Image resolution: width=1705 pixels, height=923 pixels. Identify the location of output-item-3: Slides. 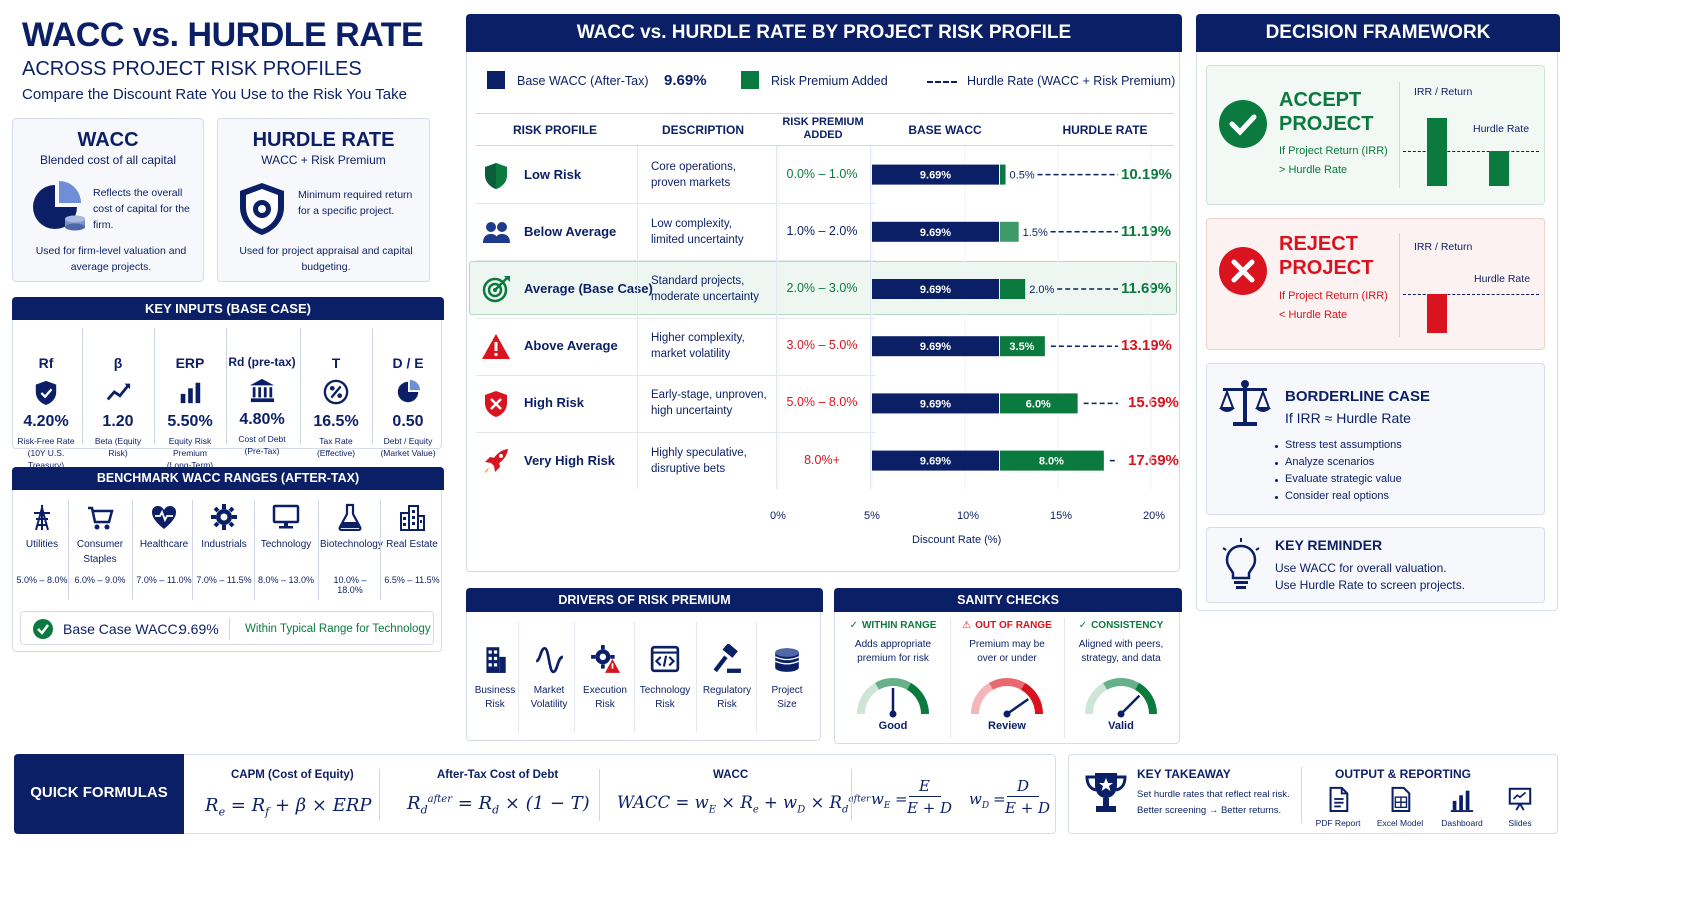
(1520, 807).